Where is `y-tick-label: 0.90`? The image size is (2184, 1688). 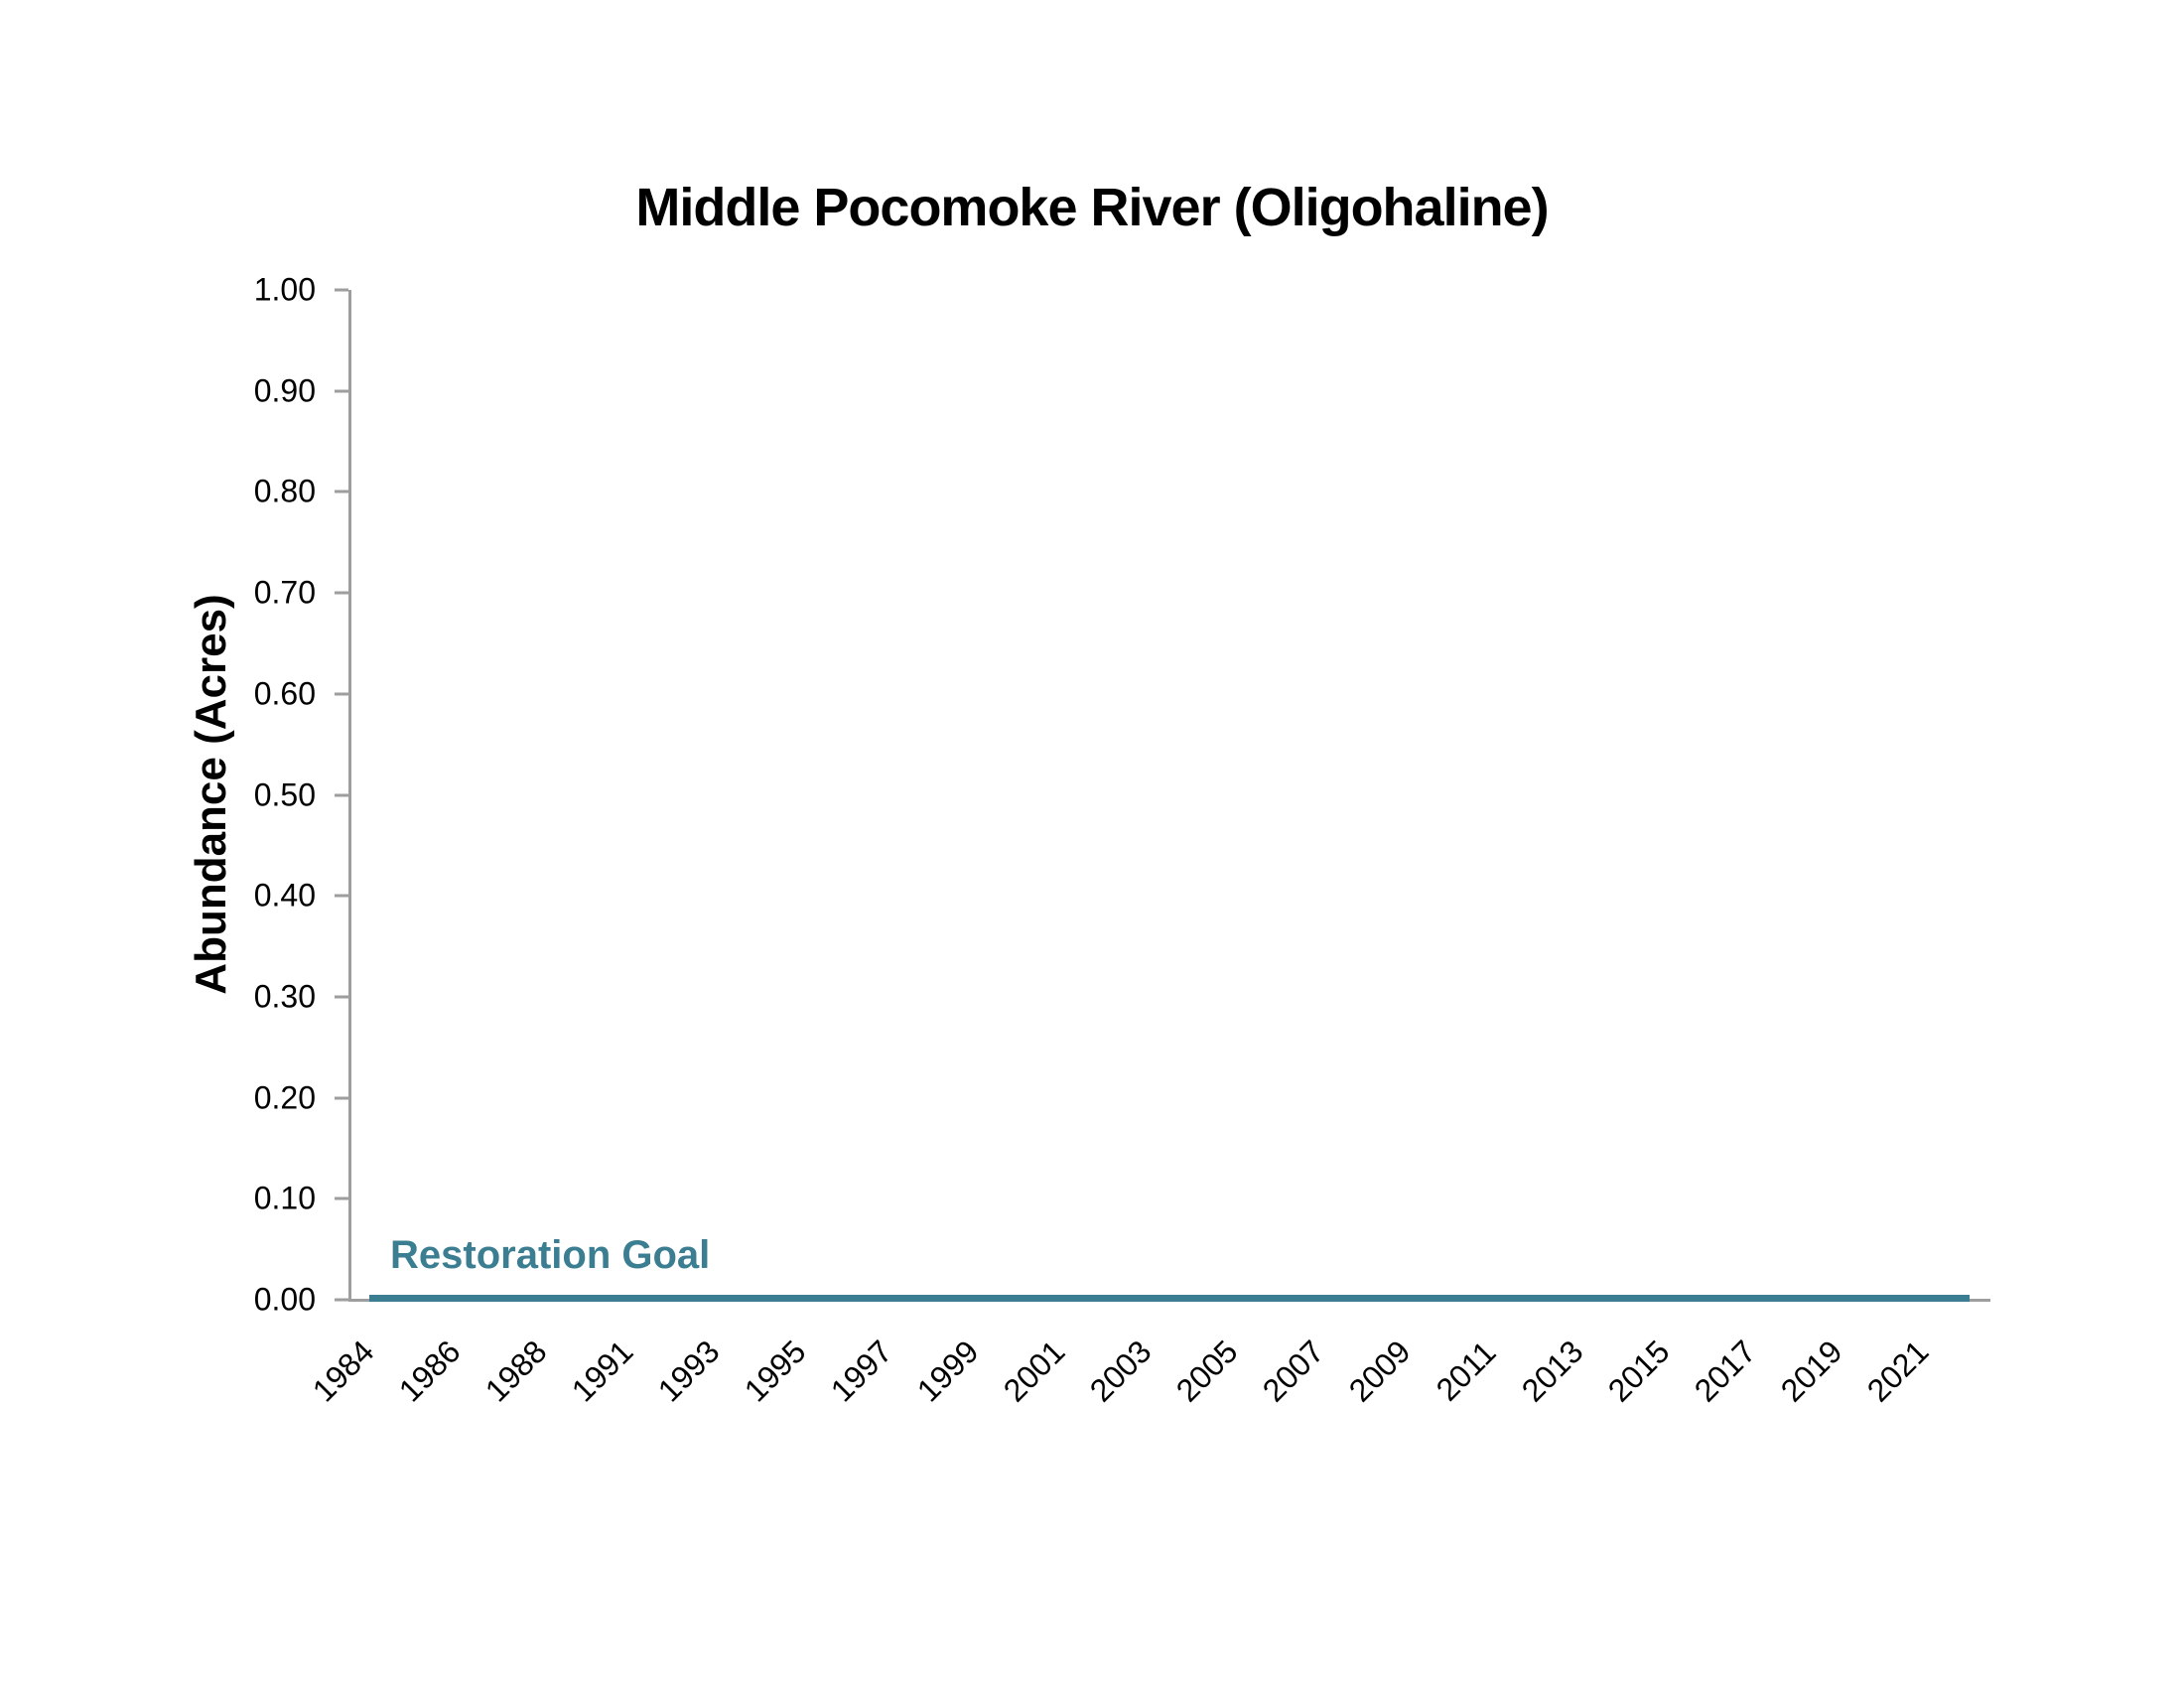
y-tick-label: 0.90 is located at coordinates (284, 390).